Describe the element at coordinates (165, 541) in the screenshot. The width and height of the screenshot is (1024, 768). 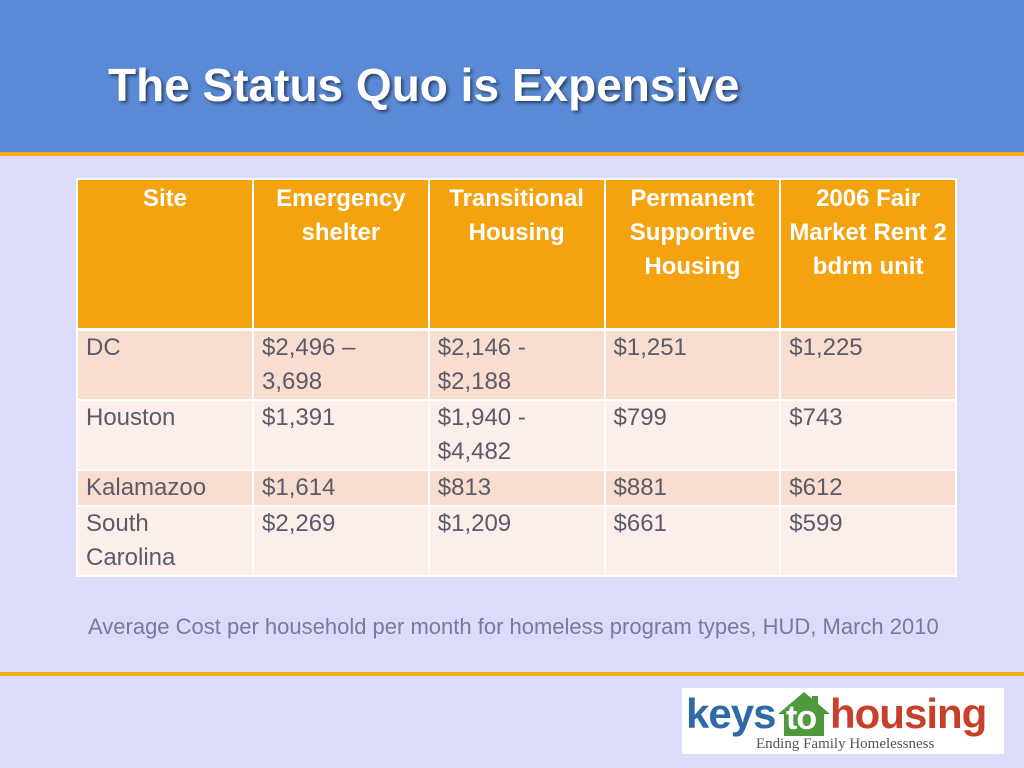
I see `table-cell: South Carolina` at that location.